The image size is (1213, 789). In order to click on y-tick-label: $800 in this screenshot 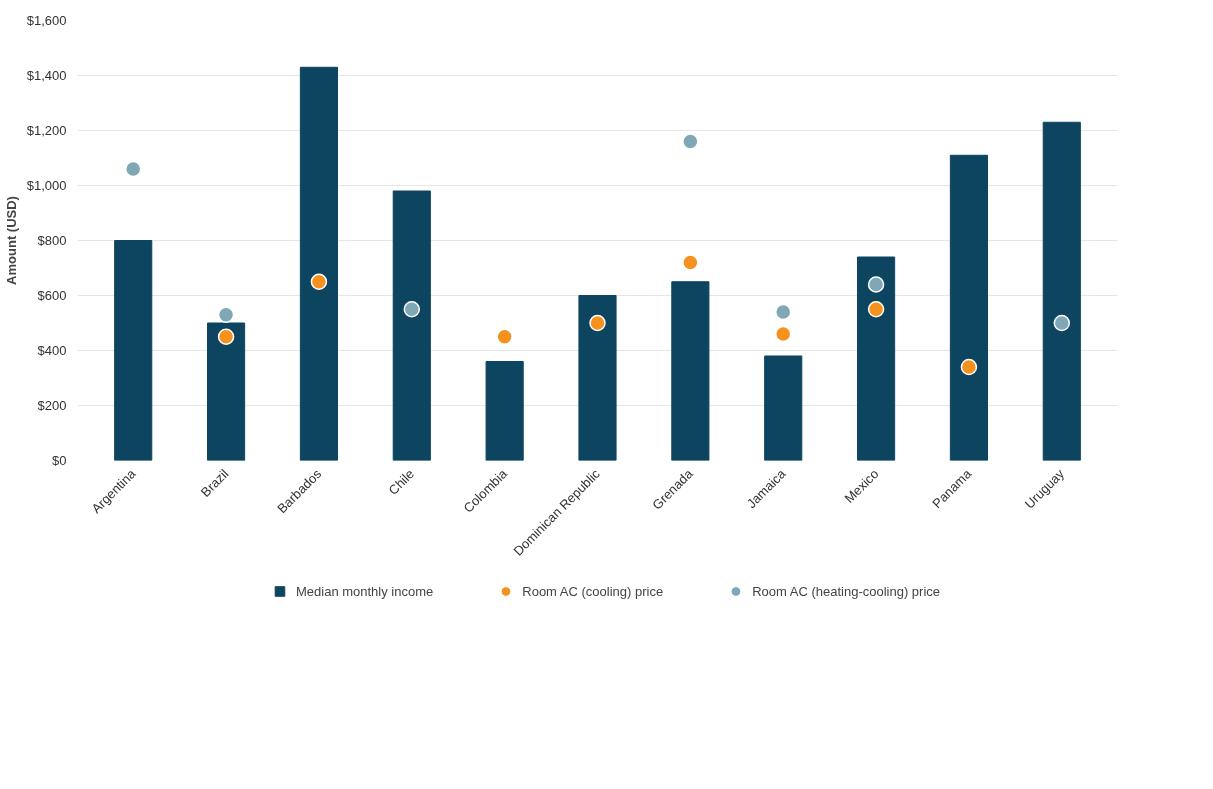, I will do `click(52, 240)`.